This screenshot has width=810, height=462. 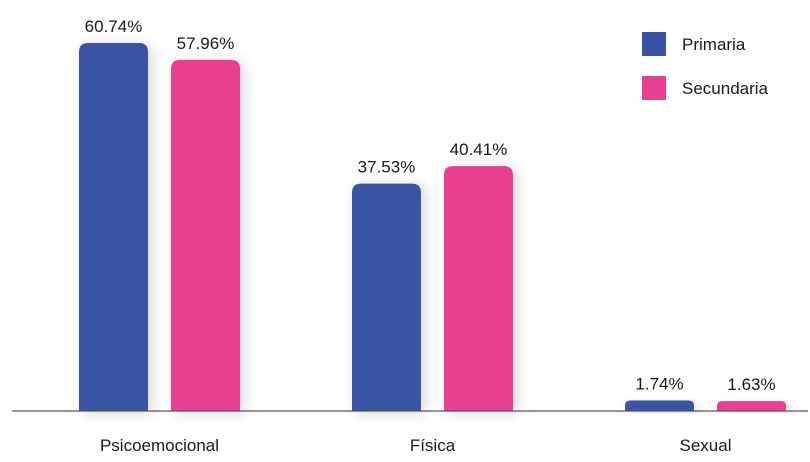 What do you see at coordinates (114, 26) in the screenshot?
I see `data-label-psicoemocional-primaria: 60.74%` at bounding box center [114, 26].